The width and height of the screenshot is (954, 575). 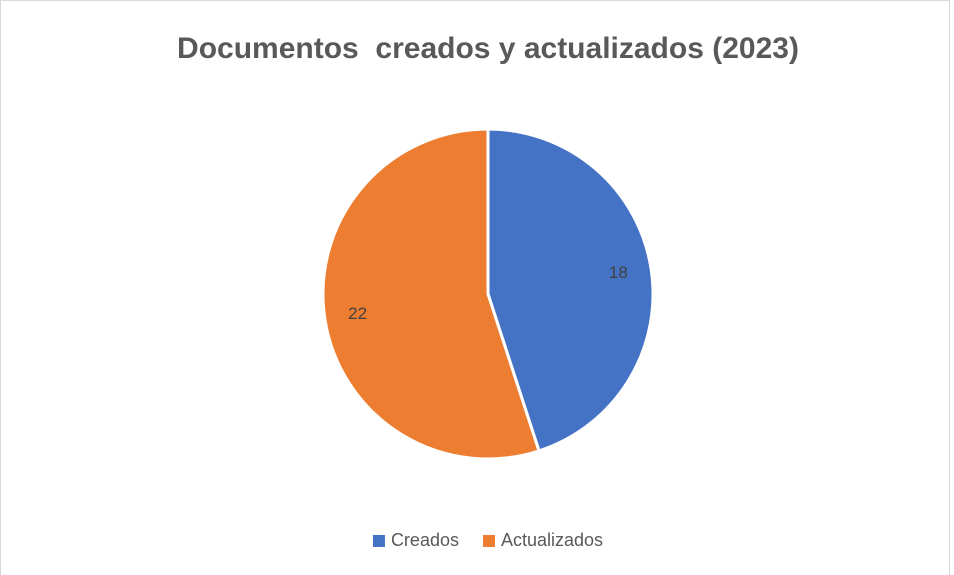 I want to click on legend-label: Actualizados, so click(x=552, y=540).